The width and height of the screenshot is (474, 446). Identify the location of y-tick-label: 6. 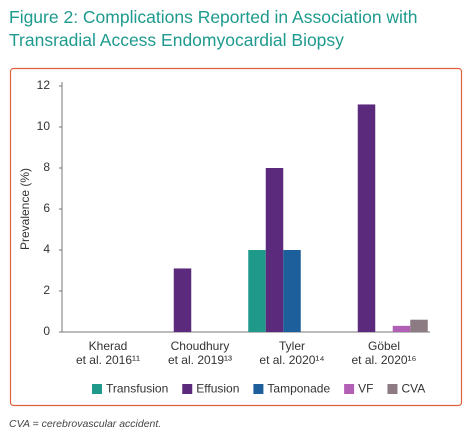
(46, 208).